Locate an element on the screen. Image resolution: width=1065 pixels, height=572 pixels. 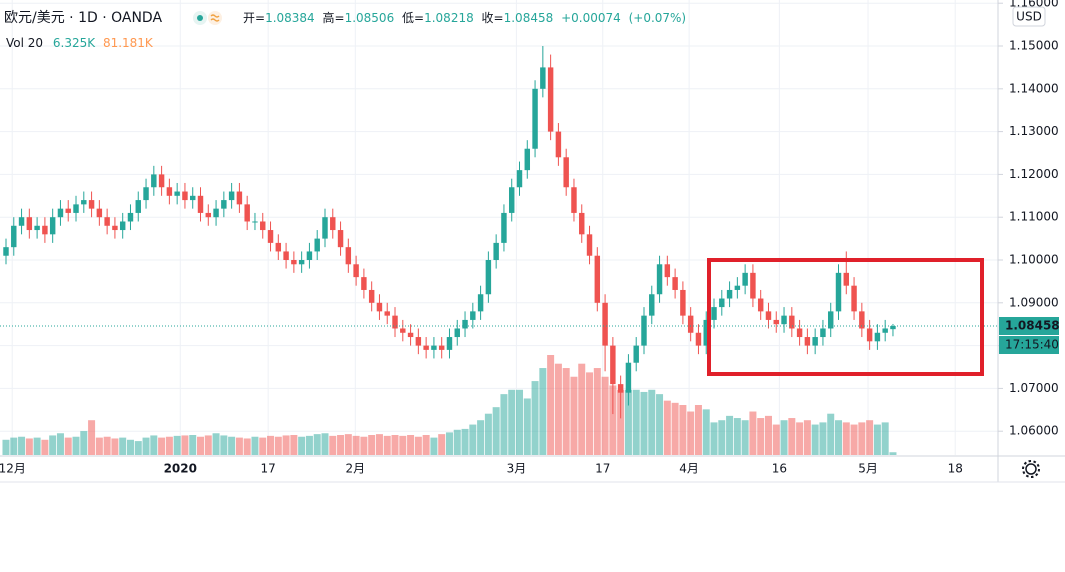
y-tick-label: 1.14000 is located at coordinates (1034, 88).